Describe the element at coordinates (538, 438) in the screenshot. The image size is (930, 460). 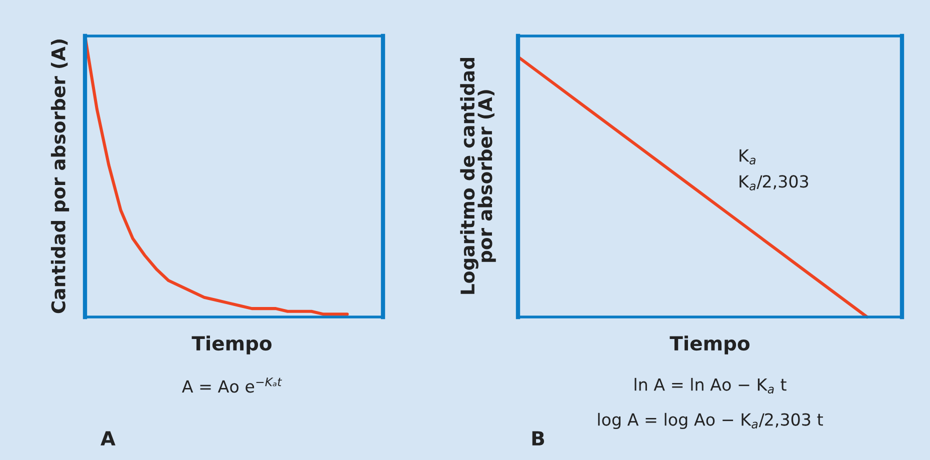
I see `text: B` at that location.